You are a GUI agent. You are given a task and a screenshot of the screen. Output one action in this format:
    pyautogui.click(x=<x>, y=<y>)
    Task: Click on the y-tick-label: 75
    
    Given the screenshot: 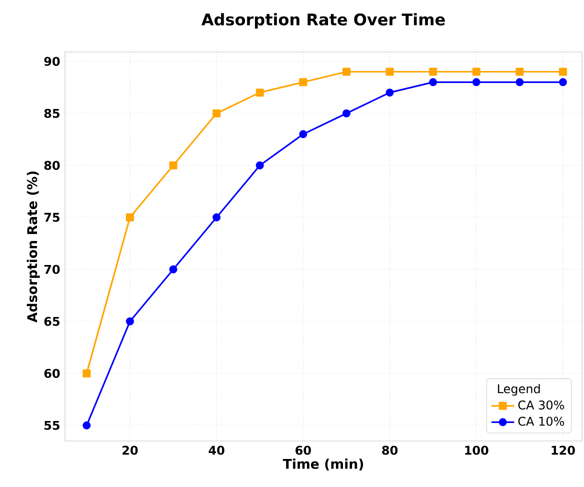 What is the action you would take?
    pyautogui.click(x=52, y=217)
    